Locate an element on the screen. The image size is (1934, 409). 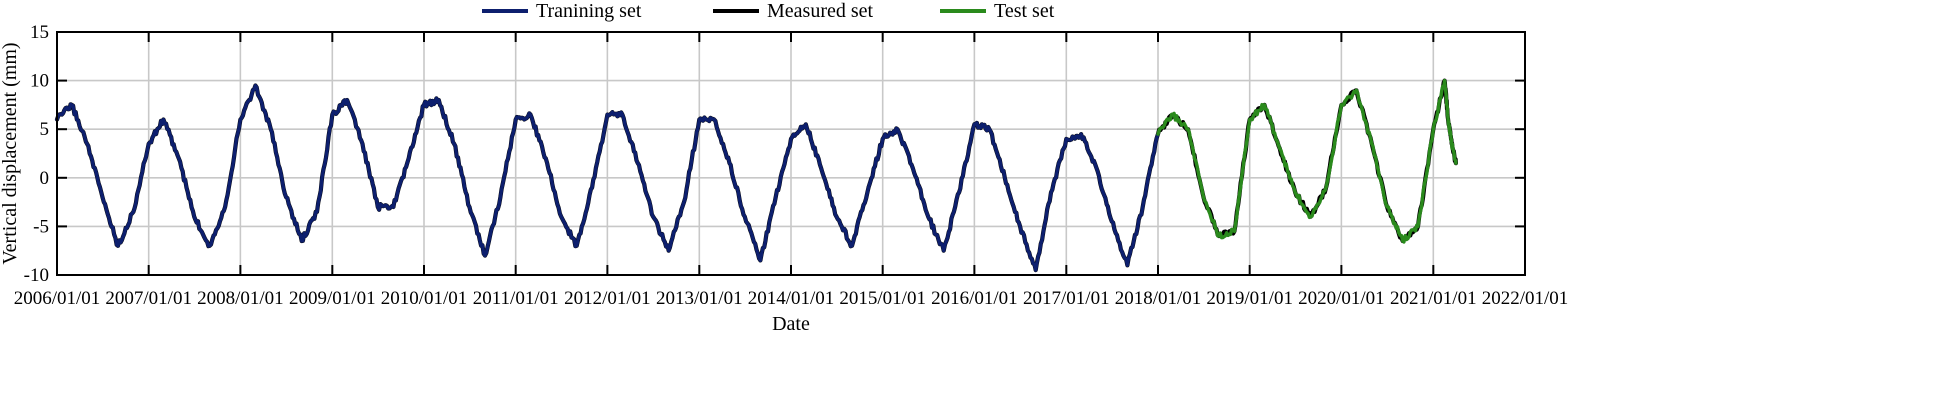
x-tick-label: 2013/01/01 is located at coordinates (699, 298).